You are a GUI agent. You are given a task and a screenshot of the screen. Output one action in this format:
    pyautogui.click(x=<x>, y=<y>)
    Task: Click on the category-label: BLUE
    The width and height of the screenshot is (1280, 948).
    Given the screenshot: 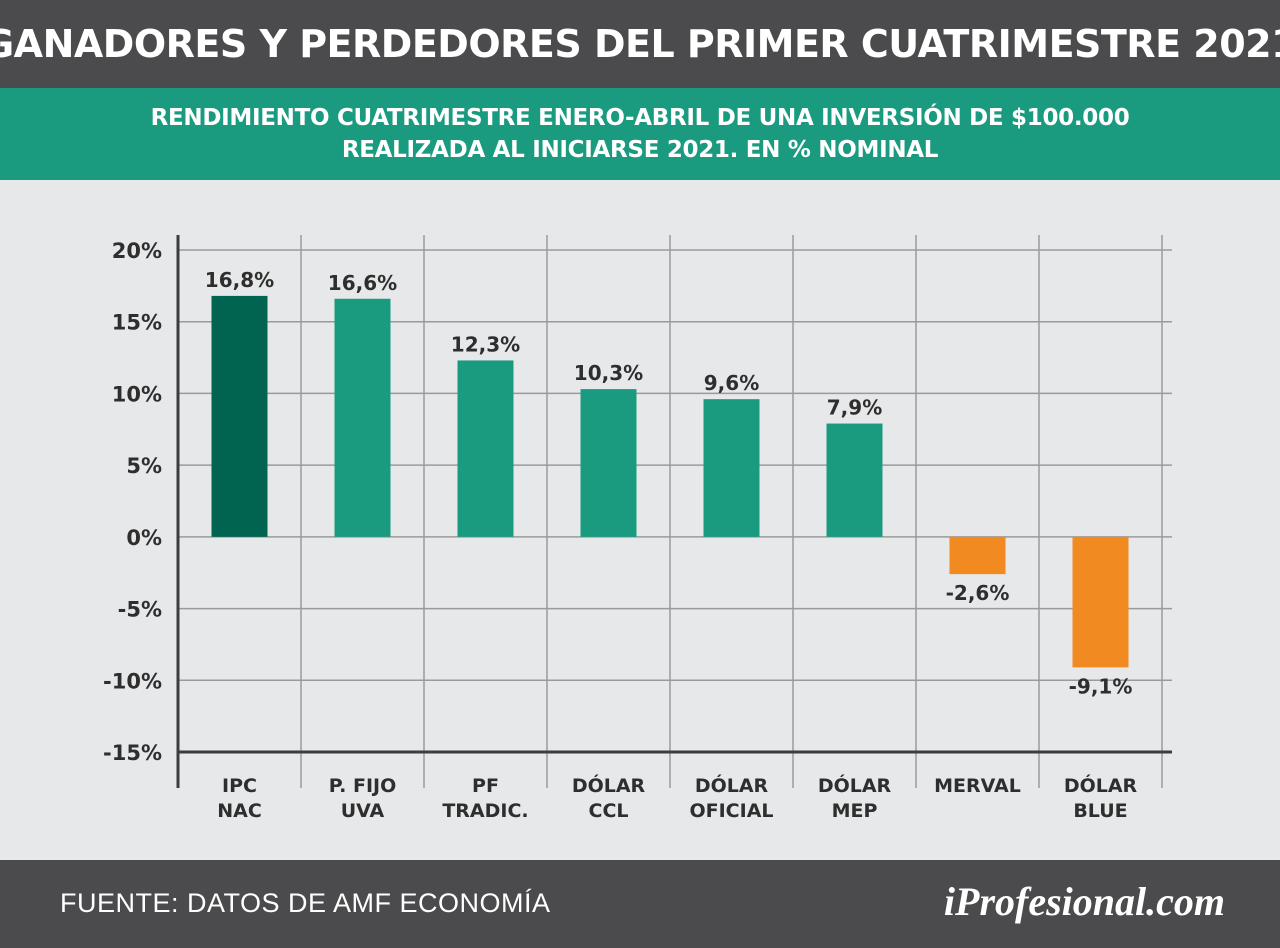 What is the action you would take?
    pyautogui.click(x=1100, y=811)
    